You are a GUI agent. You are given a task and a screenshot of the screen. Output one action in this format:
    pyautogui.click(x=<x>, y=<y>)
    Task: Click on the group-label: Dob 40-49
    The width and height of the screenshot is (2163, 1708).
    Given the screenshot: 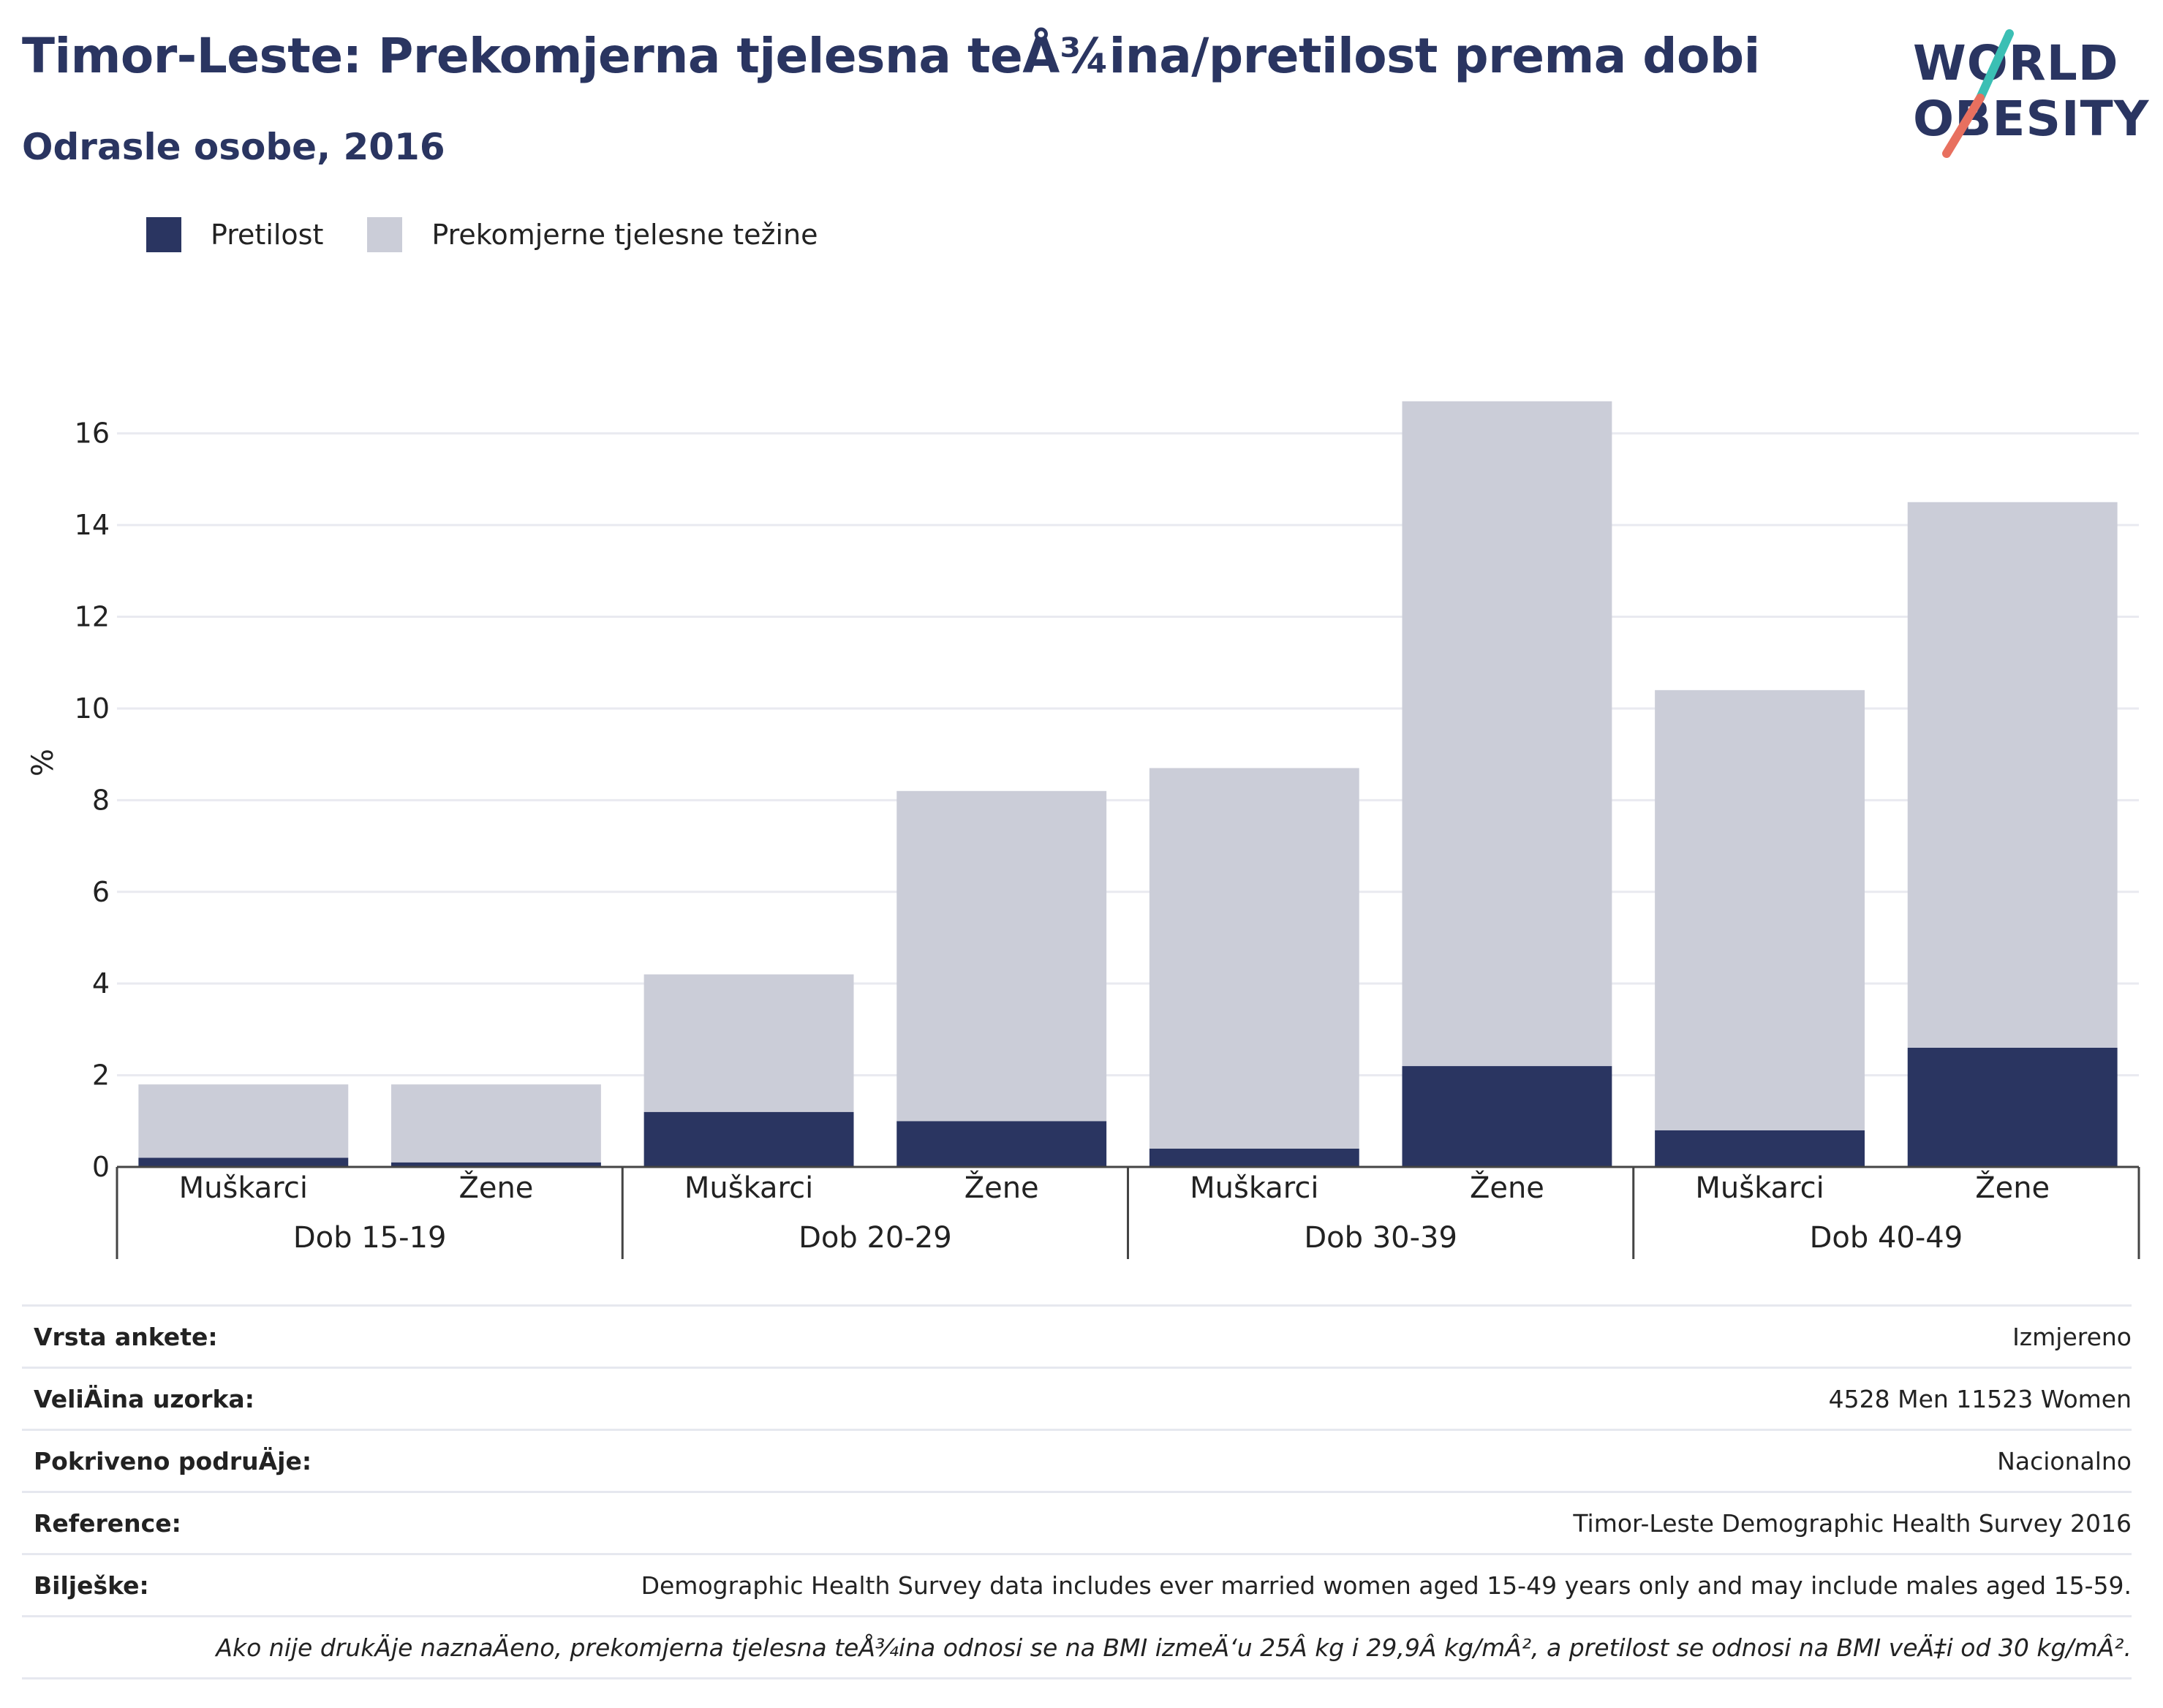 What is the action you would take?
    pyautogui.click(x=1886, y=1238)
    